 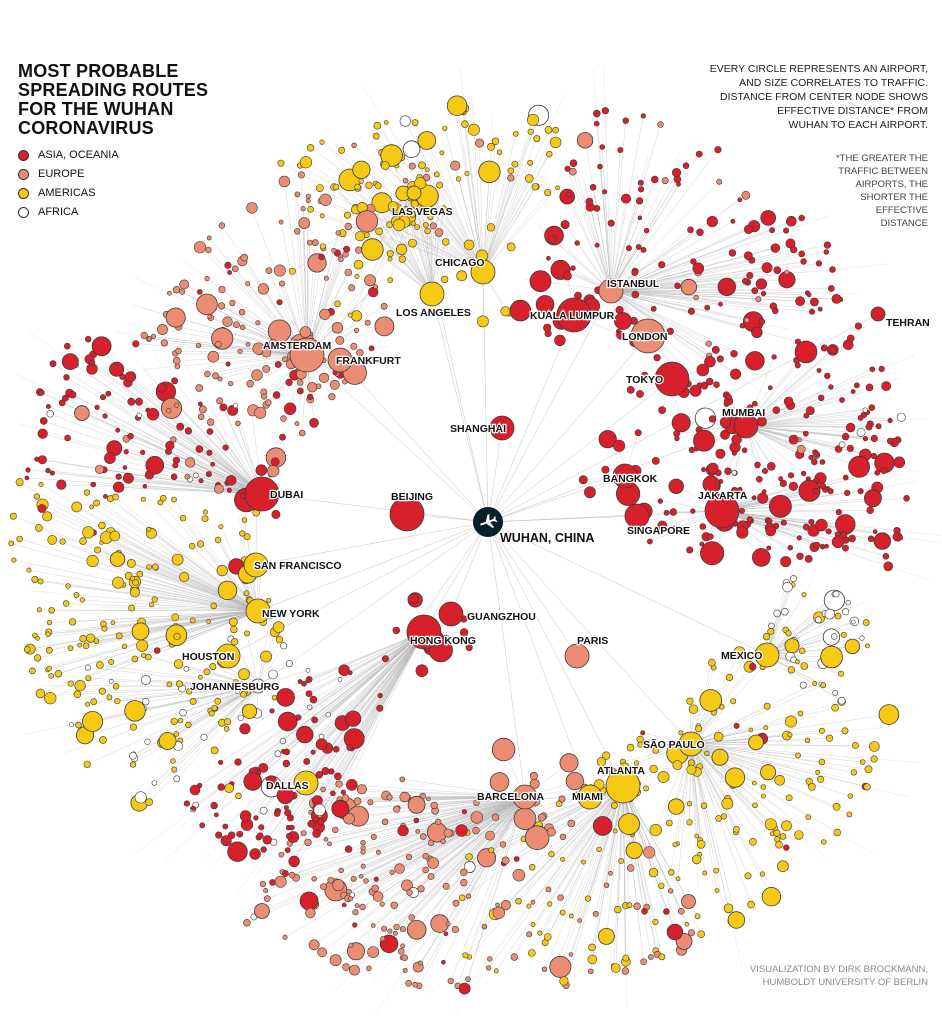 I want to click on hub-label: LOS ANGELES, so click(x=433, y=313).